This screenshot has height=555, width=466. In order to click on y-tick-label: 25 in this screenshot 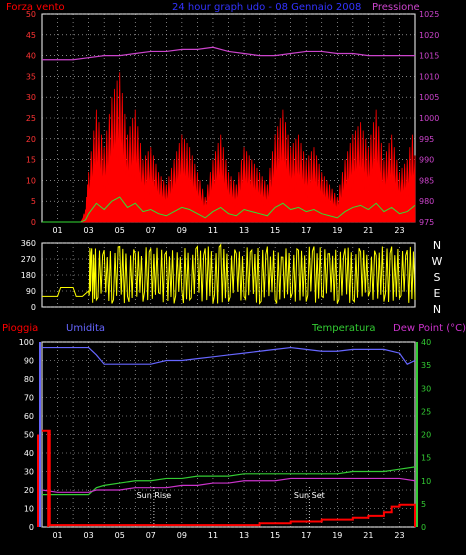, I will do `click(31, 118)`.